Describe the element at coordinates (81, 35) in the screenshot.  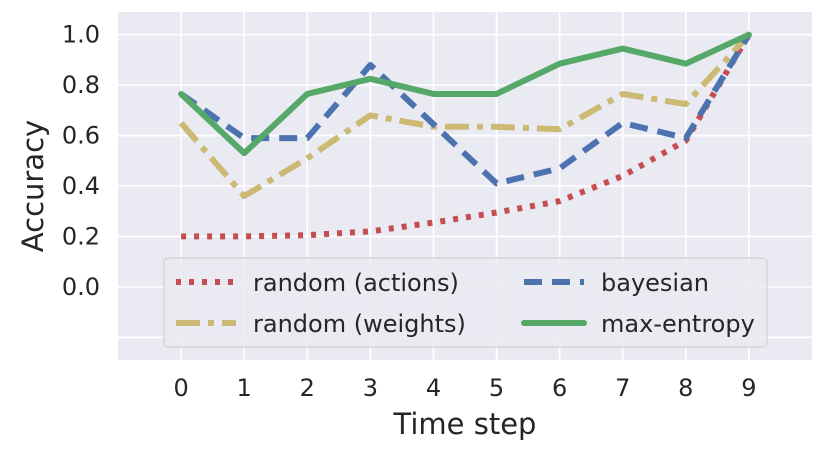
I see `y-tick-label: 1.0` at that location.